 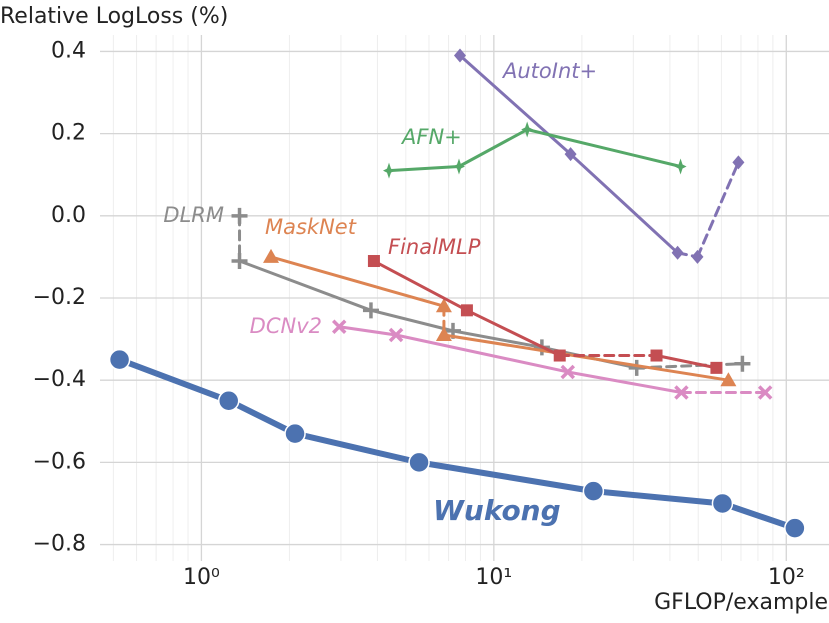 What do you see at coordinates (68, 50) in the screenshot?
I see `y-tick-label: 0.4` at bounding box center [68, 50].